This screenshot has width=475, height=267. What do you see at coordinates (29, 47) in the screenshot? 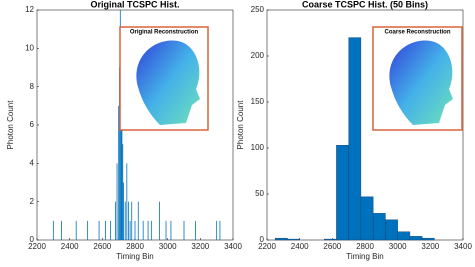
I see `y-tick-label: 10` at bounding box center [29, 47].